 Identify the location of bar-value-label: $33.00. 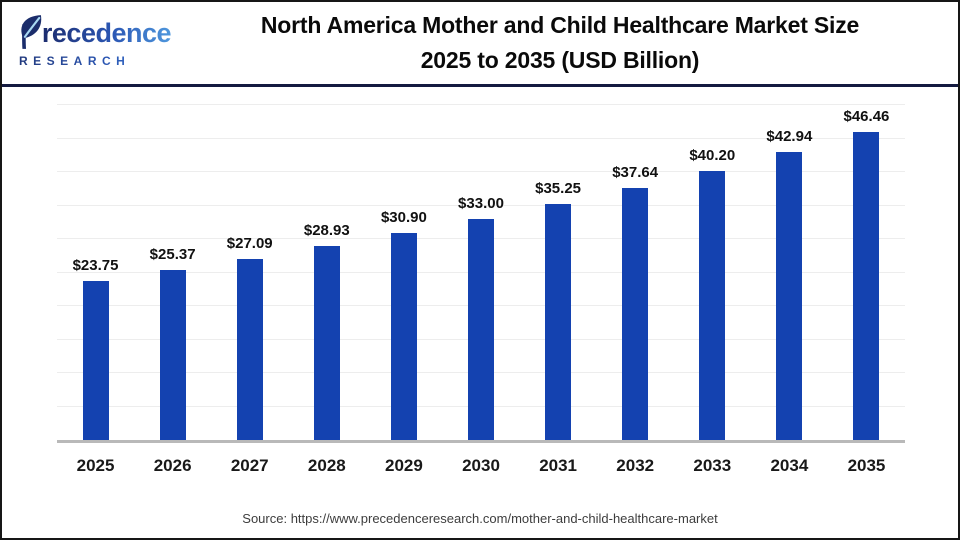
(481, 203).